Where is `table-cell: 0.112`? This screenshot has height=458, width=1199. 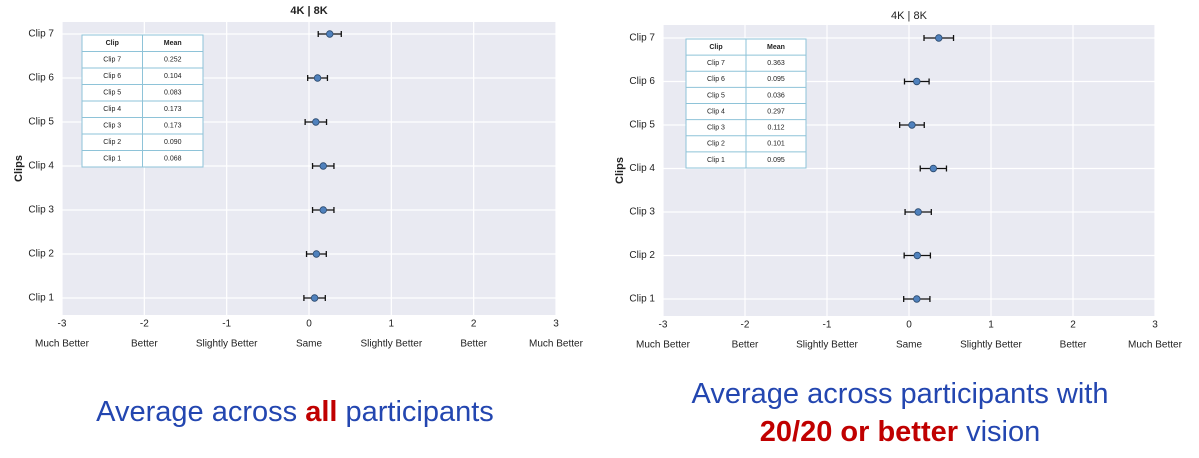 table-cell: 0.112 is located at coordinates (776, 128).